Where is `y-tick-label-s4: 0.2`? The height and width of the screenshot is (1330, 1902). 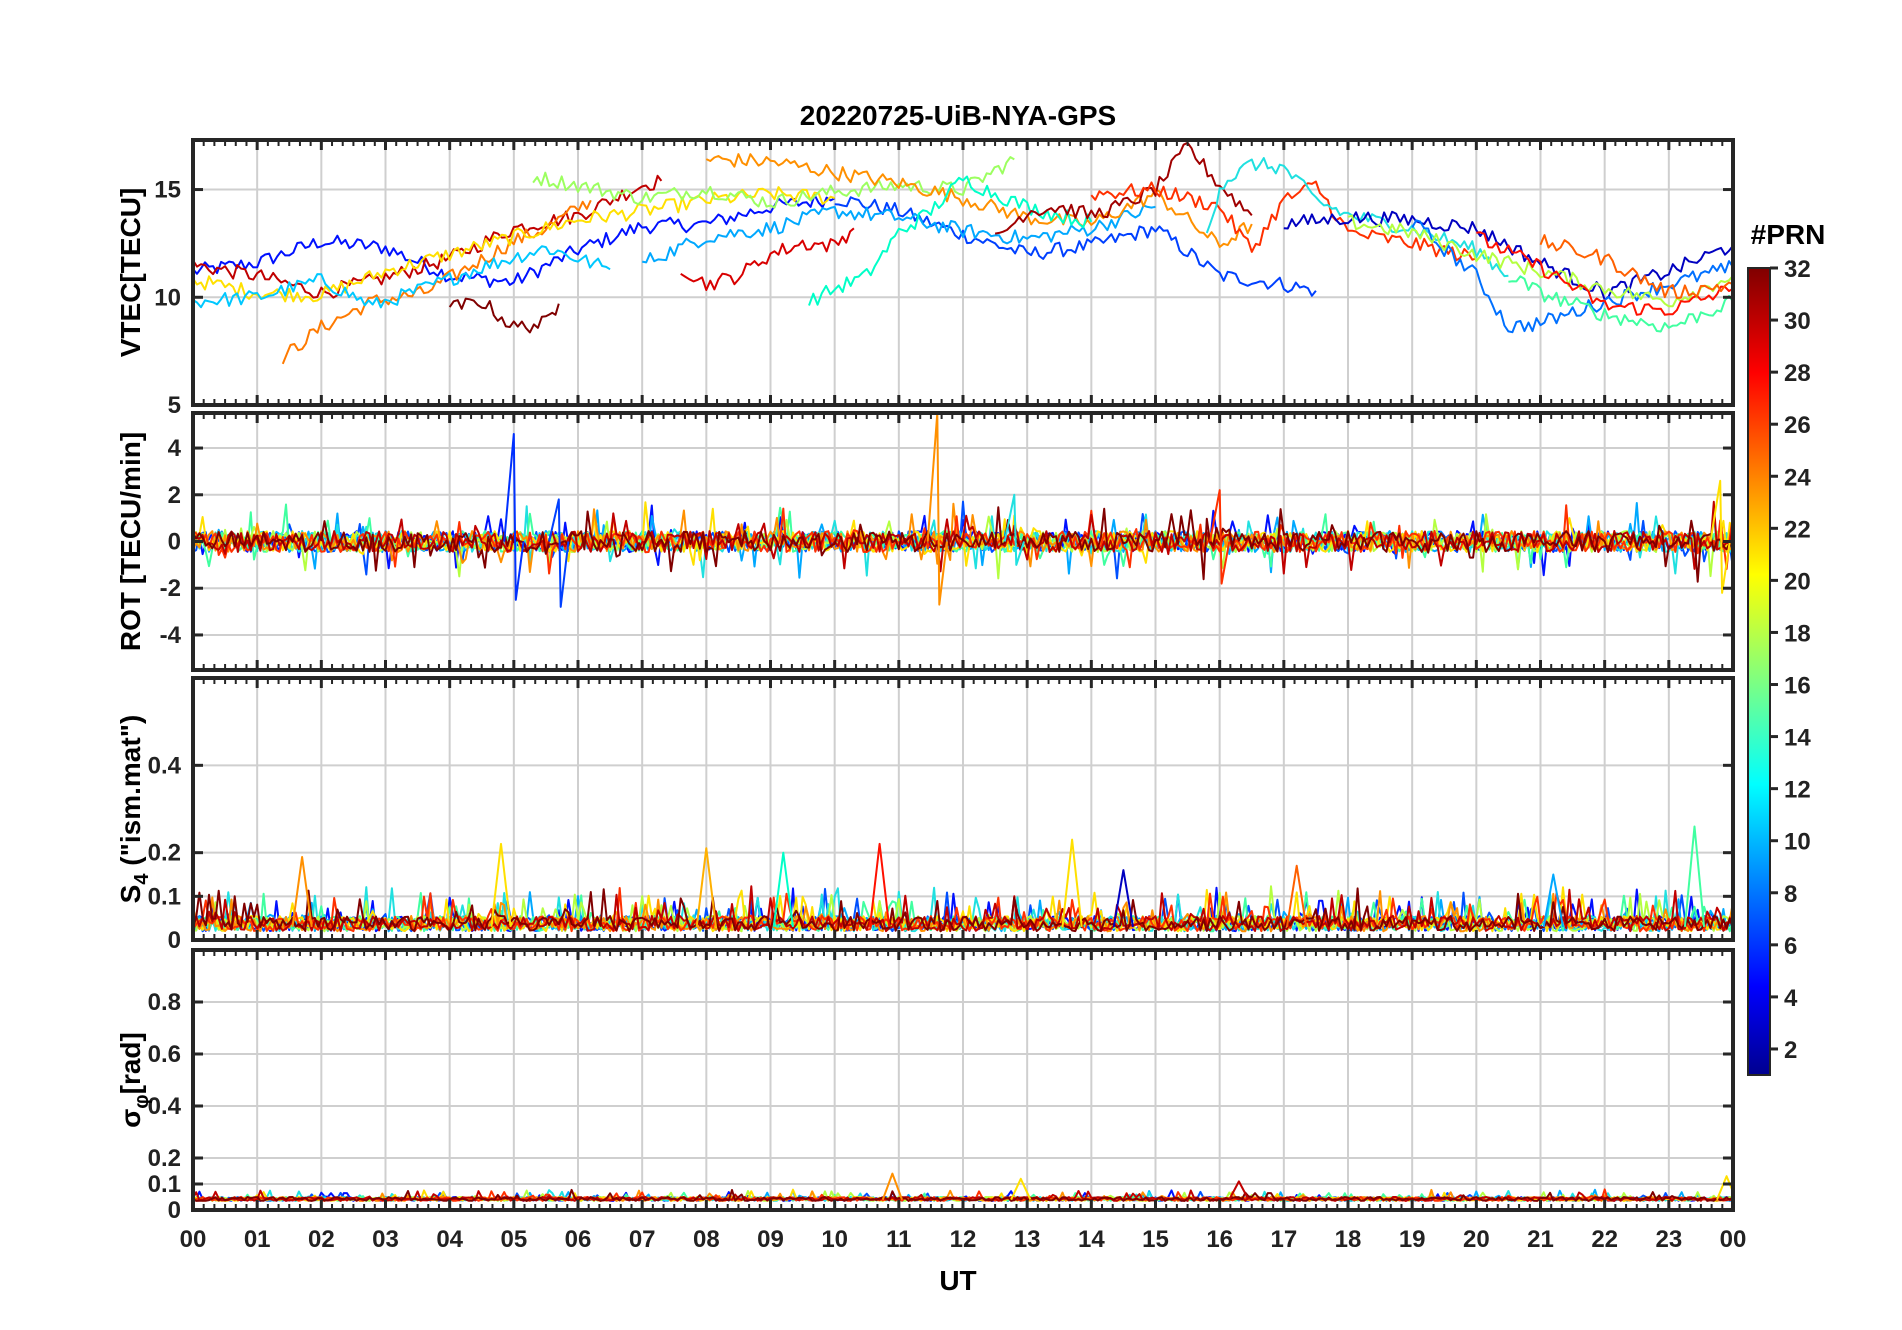 y-tick-label-s4: 0.2 is located at coordinates (164, 853).